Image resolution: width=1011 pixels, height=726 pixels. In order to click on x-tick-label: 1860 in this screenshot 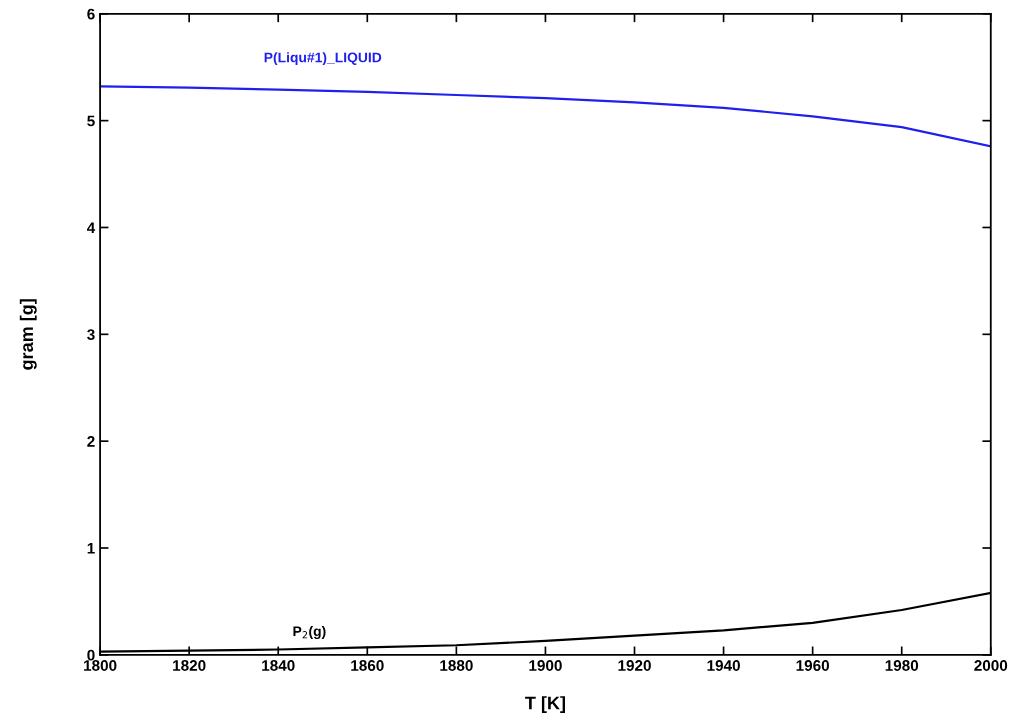, I will do `click(367, 665)`.